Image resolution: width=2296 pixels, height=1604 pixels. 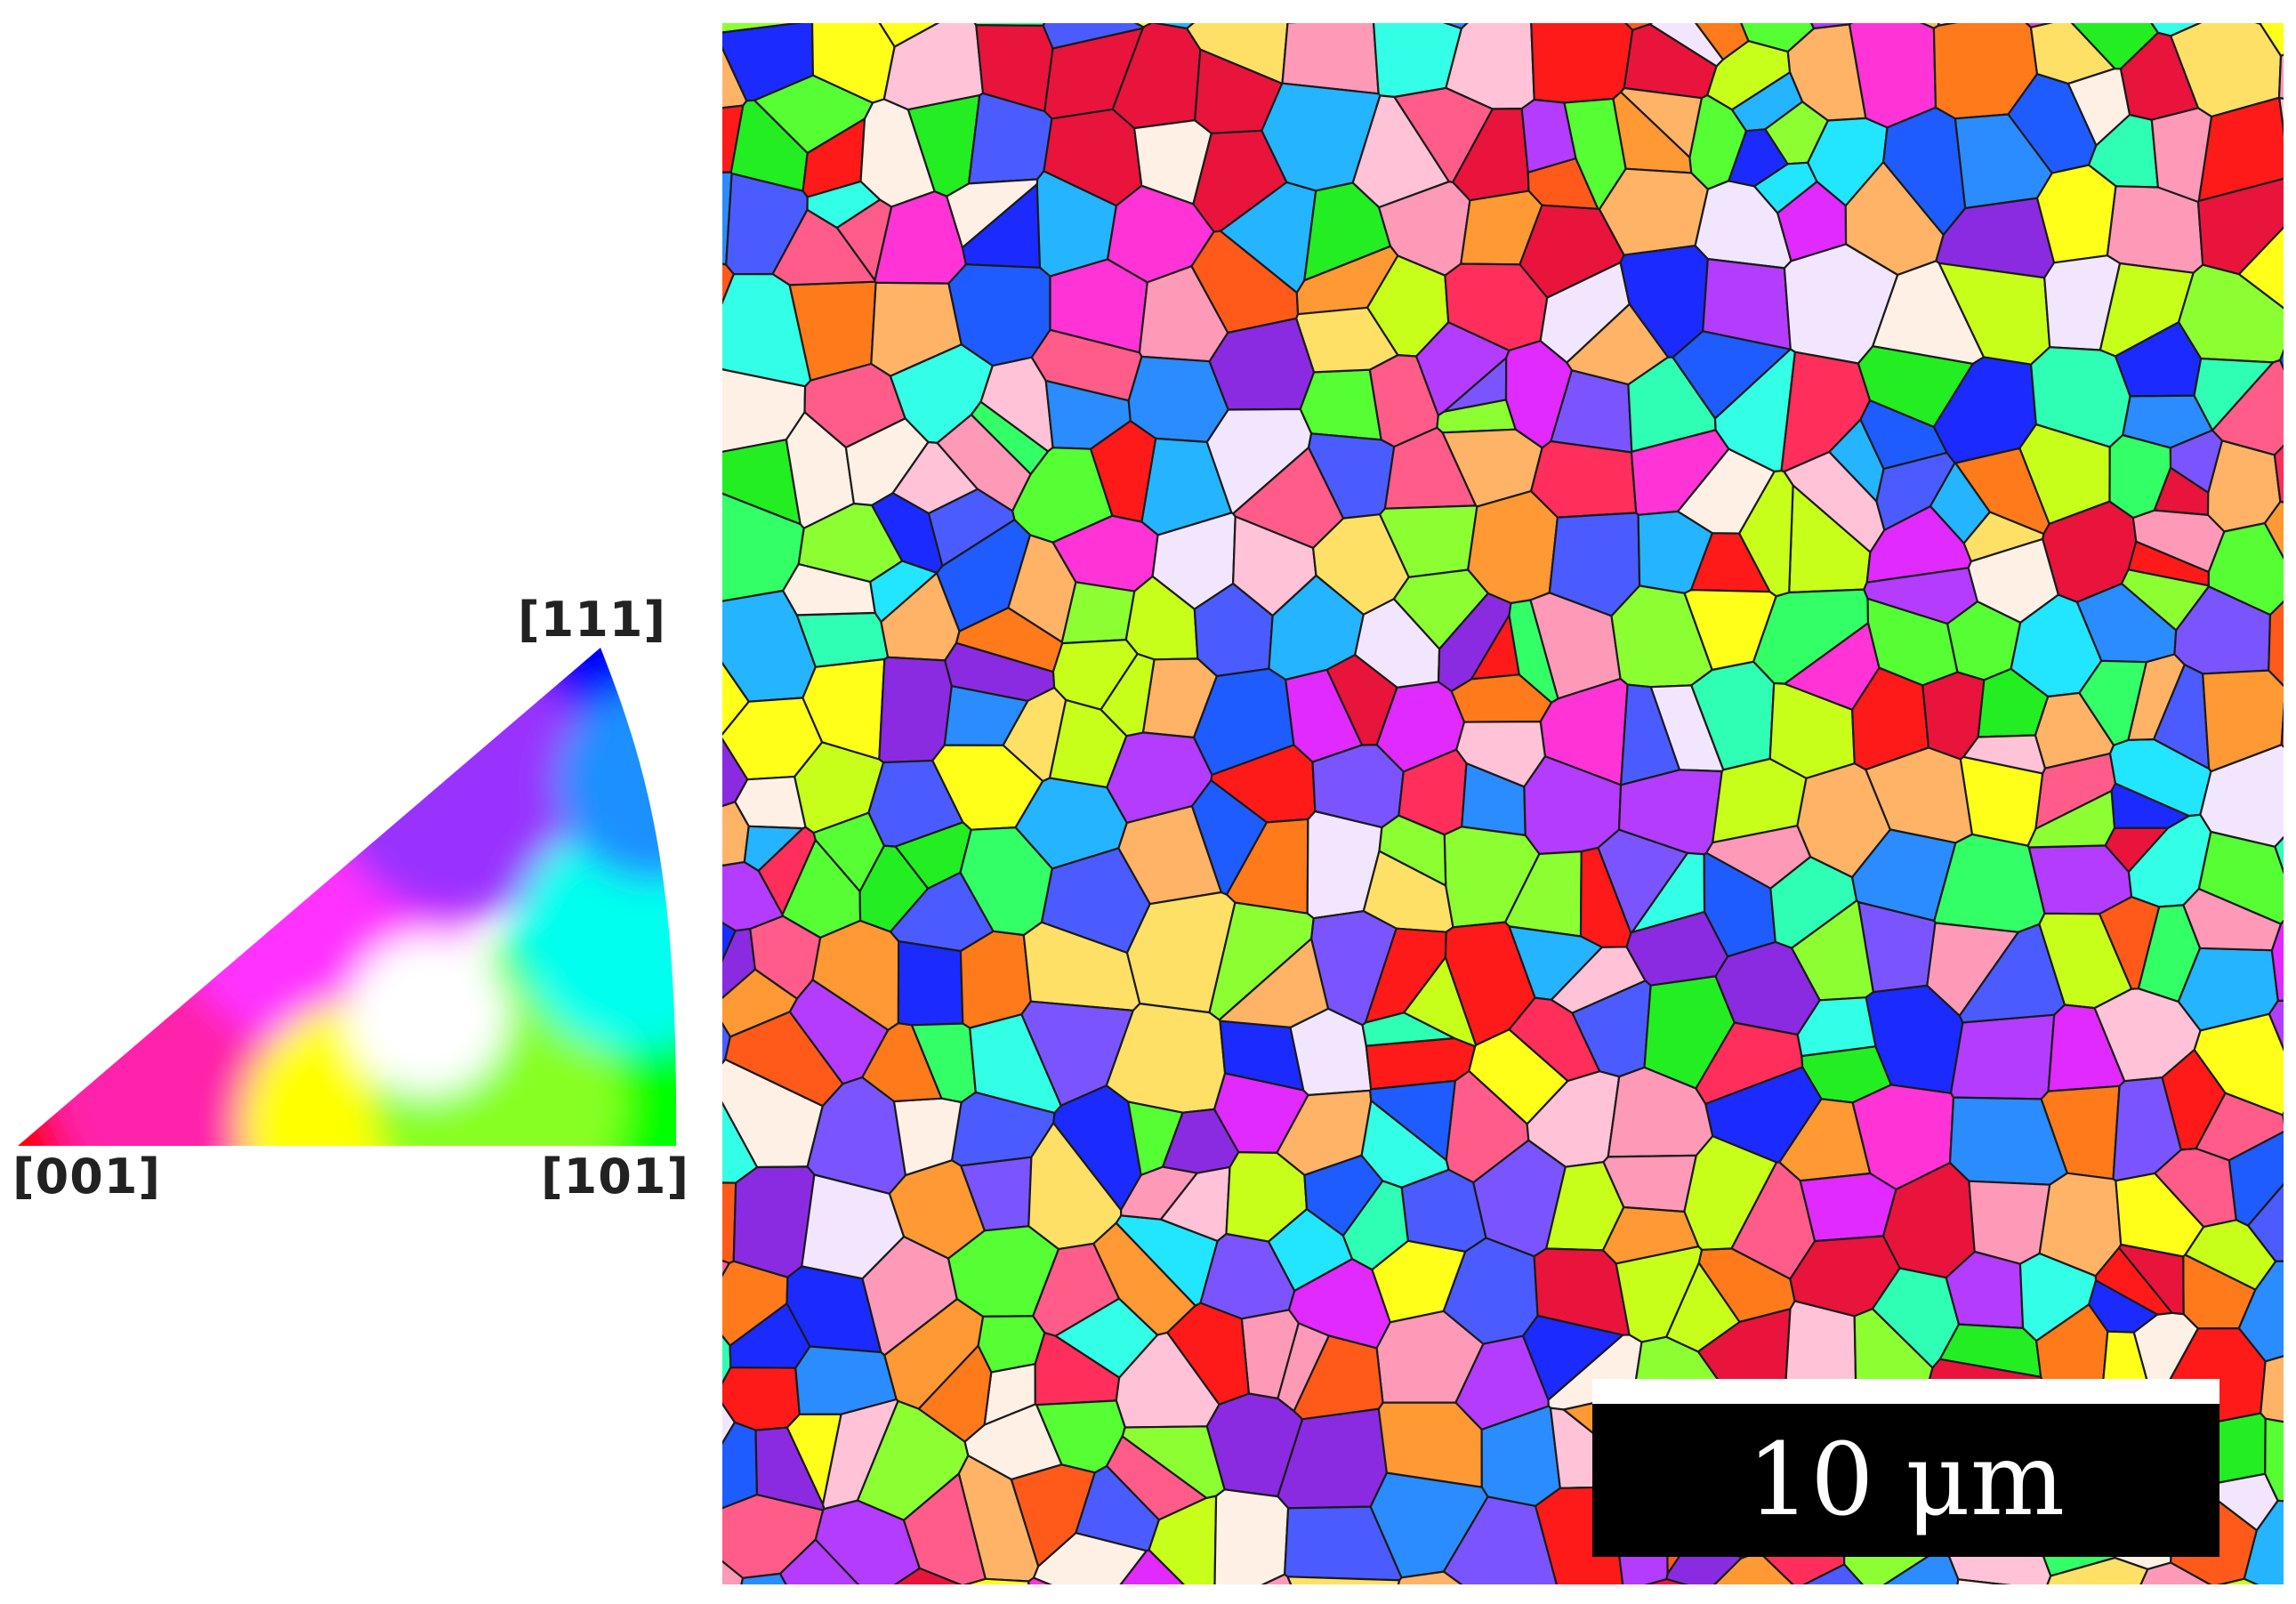 What do you see at coordinates (592, 620) in the screenshot?
I see `ipf-label-111: [111]` at bounding box center [592, 620].